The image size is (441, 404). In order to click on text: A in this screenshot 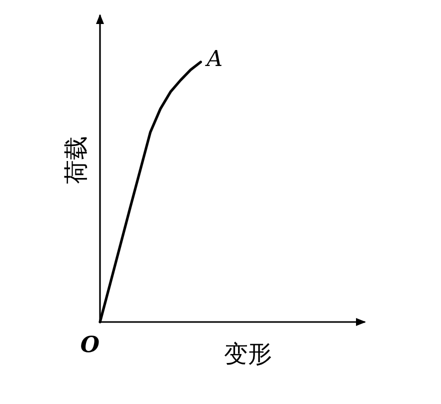, I will do `click(213, 59)`.